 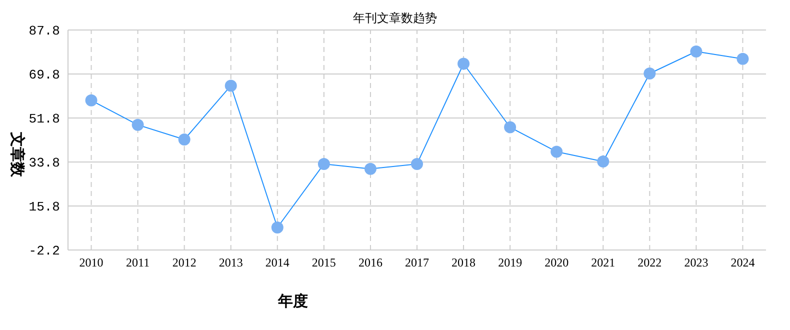 What do you see at coordinates (44, 251) in the screenshot?
I see `y-tick-label: -2.2` at bounding box center [44, 251].